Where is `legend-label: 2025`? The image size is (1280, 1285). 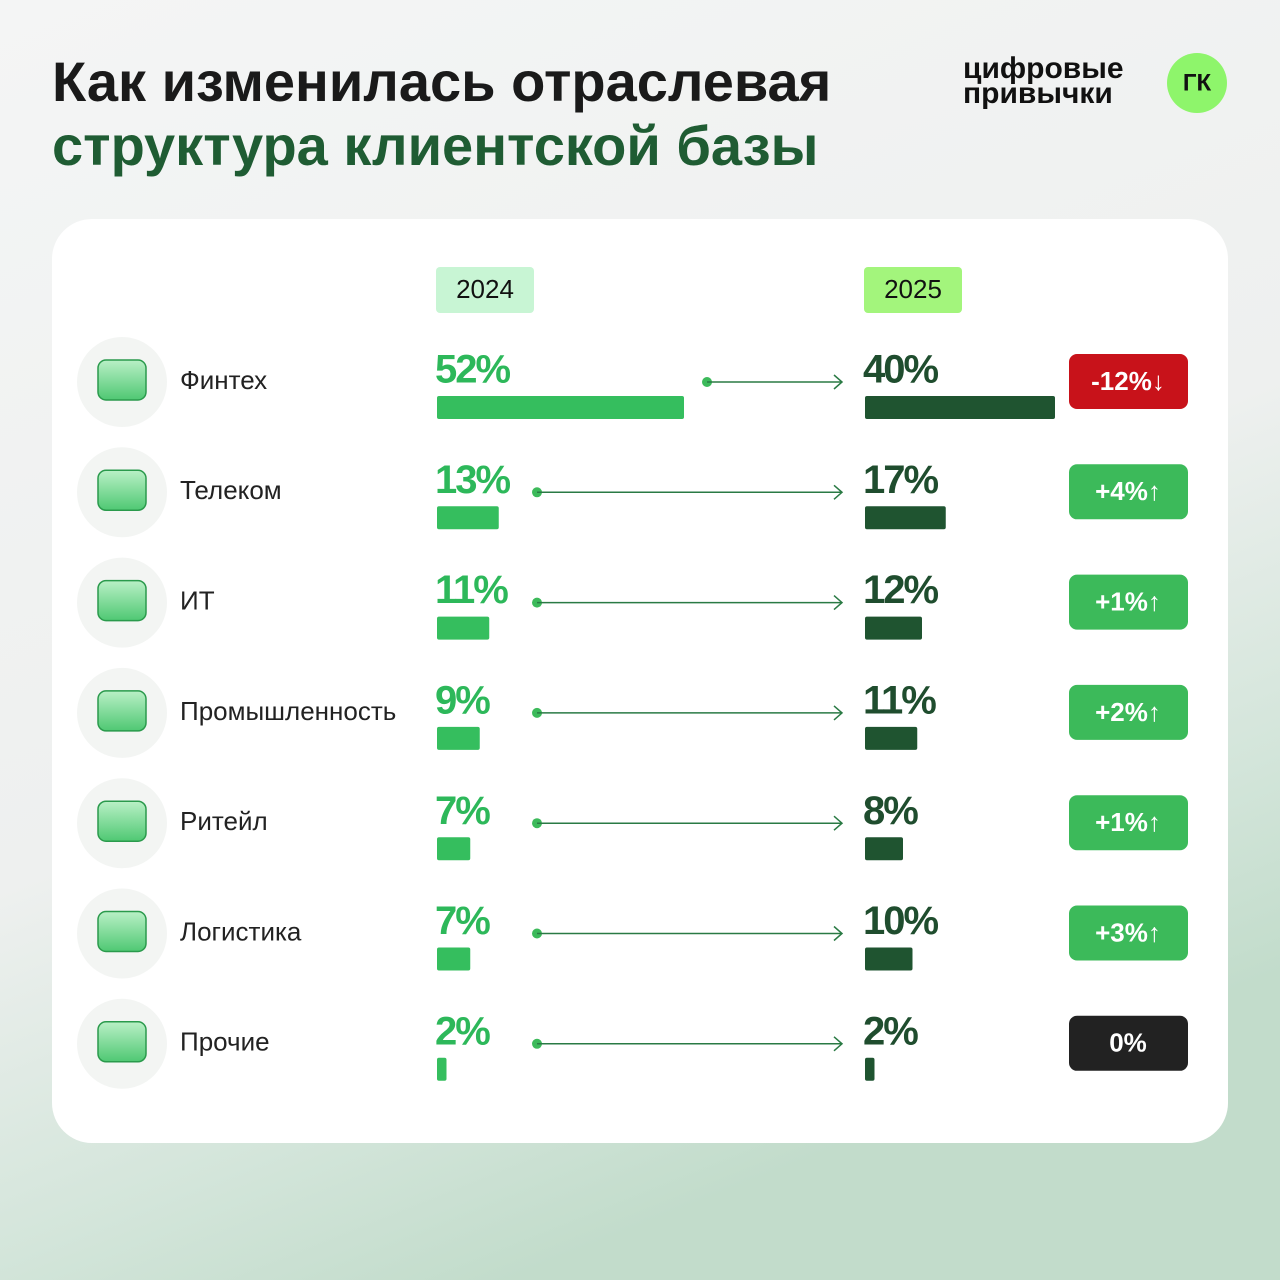
legend-label: 2025 is located at coordinates (913, 289).